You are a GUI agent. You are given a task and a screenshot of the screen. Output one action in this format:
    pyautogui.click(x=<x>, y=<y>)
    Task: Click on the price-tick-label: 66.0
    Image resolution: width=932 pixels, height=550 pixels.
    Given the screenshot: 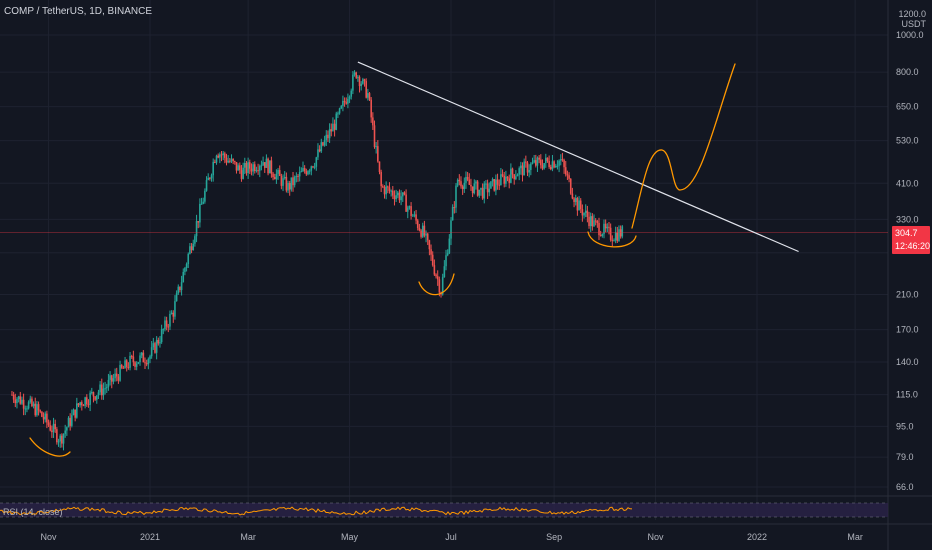 What is the action you would take?
    pyautogui.click(x=905, y=487)
    